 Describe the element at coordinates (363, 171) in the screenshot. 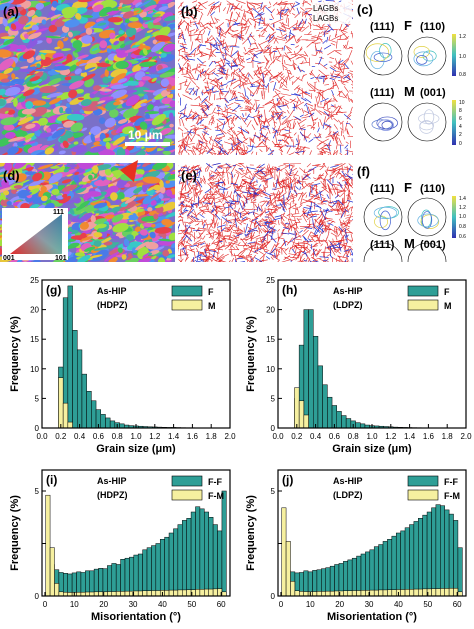

I see `panel-label-f: (f)` at that location.